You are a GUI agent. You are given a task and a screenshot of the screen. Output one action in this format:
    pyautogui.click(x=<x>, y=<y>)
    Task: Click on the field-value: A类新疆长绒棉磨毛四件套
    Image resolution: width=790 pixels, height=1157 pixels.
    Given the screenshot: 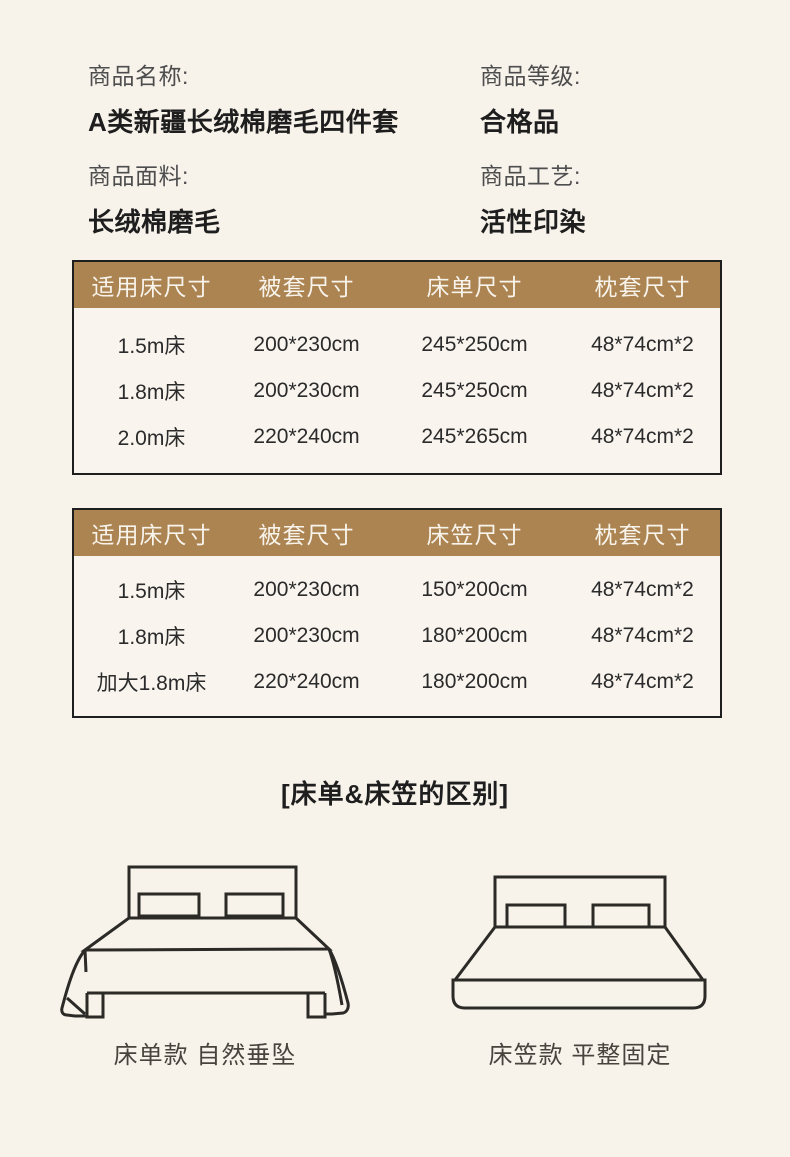 What is the action you would take?
    pyautogui.click(x=243, y=122)
    